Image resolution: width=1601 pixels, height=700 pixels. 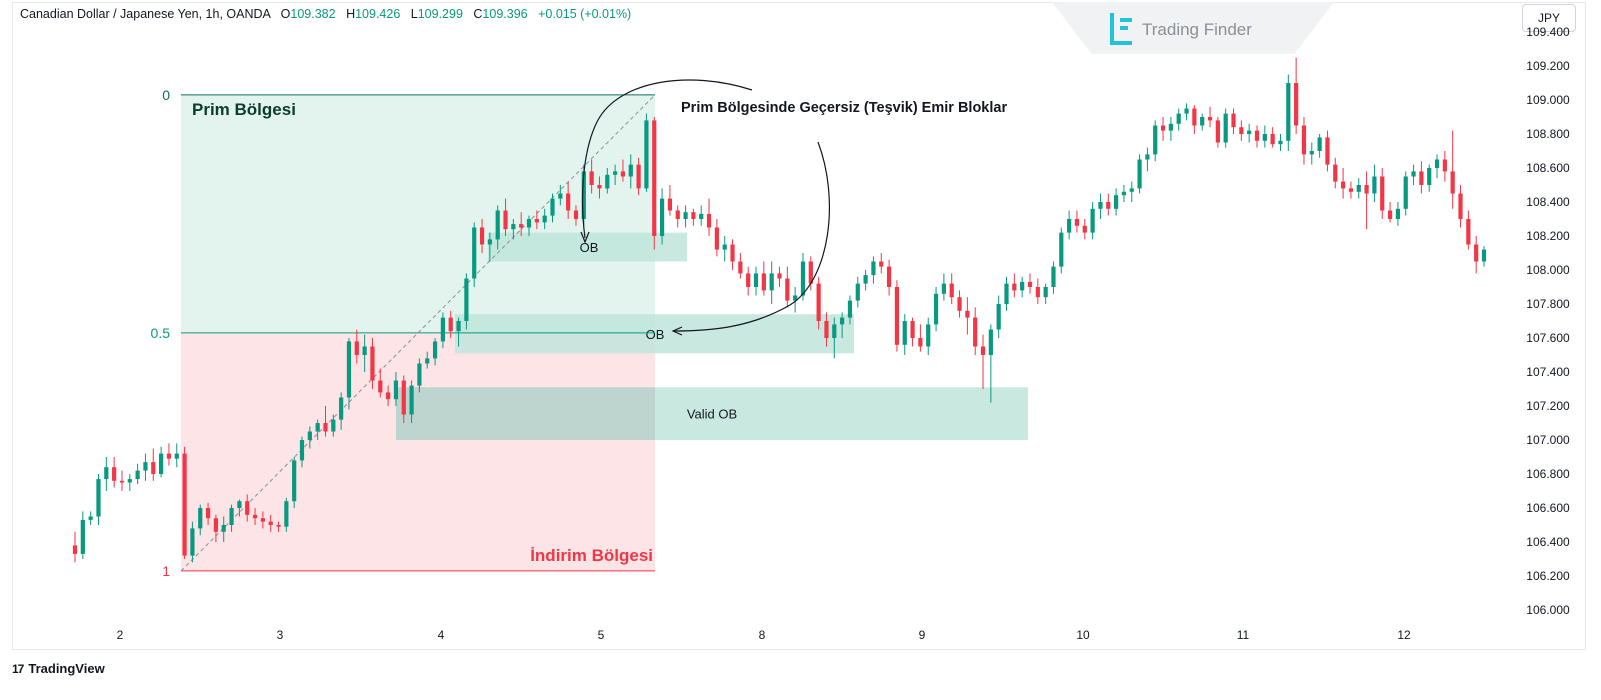 What do you see at coordinates (161, 333) in the screenshot?
I see `fib-label-0.5: 0.5` at bounding box center [161, 333].